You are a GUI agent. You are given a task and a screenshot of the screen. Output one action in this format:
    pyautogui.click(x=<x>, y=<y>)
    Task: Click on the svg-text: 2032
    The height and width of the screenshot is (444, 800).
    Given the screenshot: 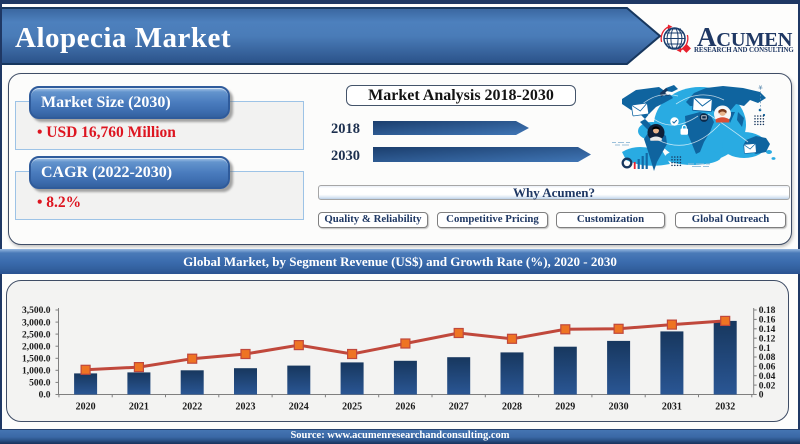 What is the action you would take?
    pyautogui.click(x=725, y=407)
    